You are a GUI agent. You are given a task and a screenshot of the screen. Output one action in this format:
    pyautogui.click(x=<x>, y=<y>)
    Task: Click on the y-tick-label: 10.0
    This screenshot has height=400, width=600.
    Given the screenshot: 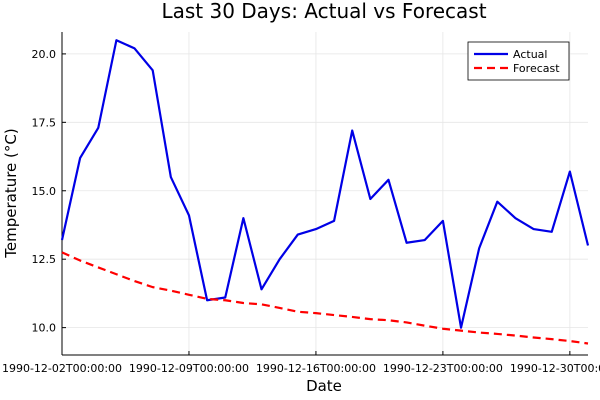 What is the action you would take?
    pyautogui.click(x=44, y=328)
    